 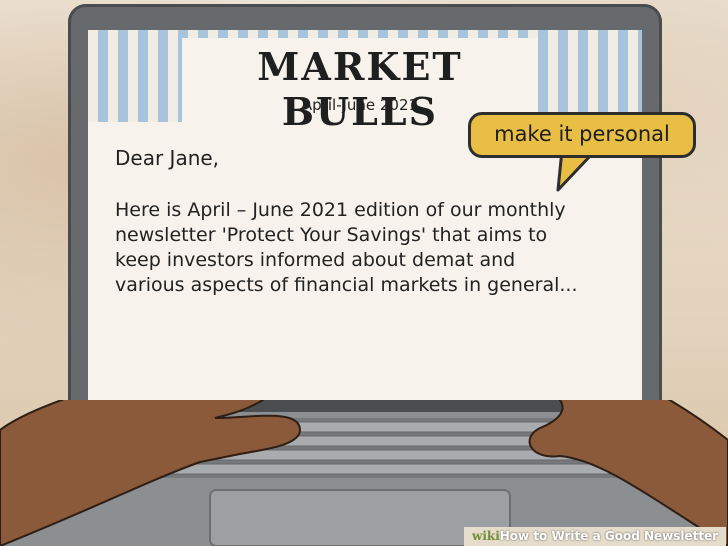 I want to click on body-line: keep investors informed about demat and, so click(x=315, y=260).